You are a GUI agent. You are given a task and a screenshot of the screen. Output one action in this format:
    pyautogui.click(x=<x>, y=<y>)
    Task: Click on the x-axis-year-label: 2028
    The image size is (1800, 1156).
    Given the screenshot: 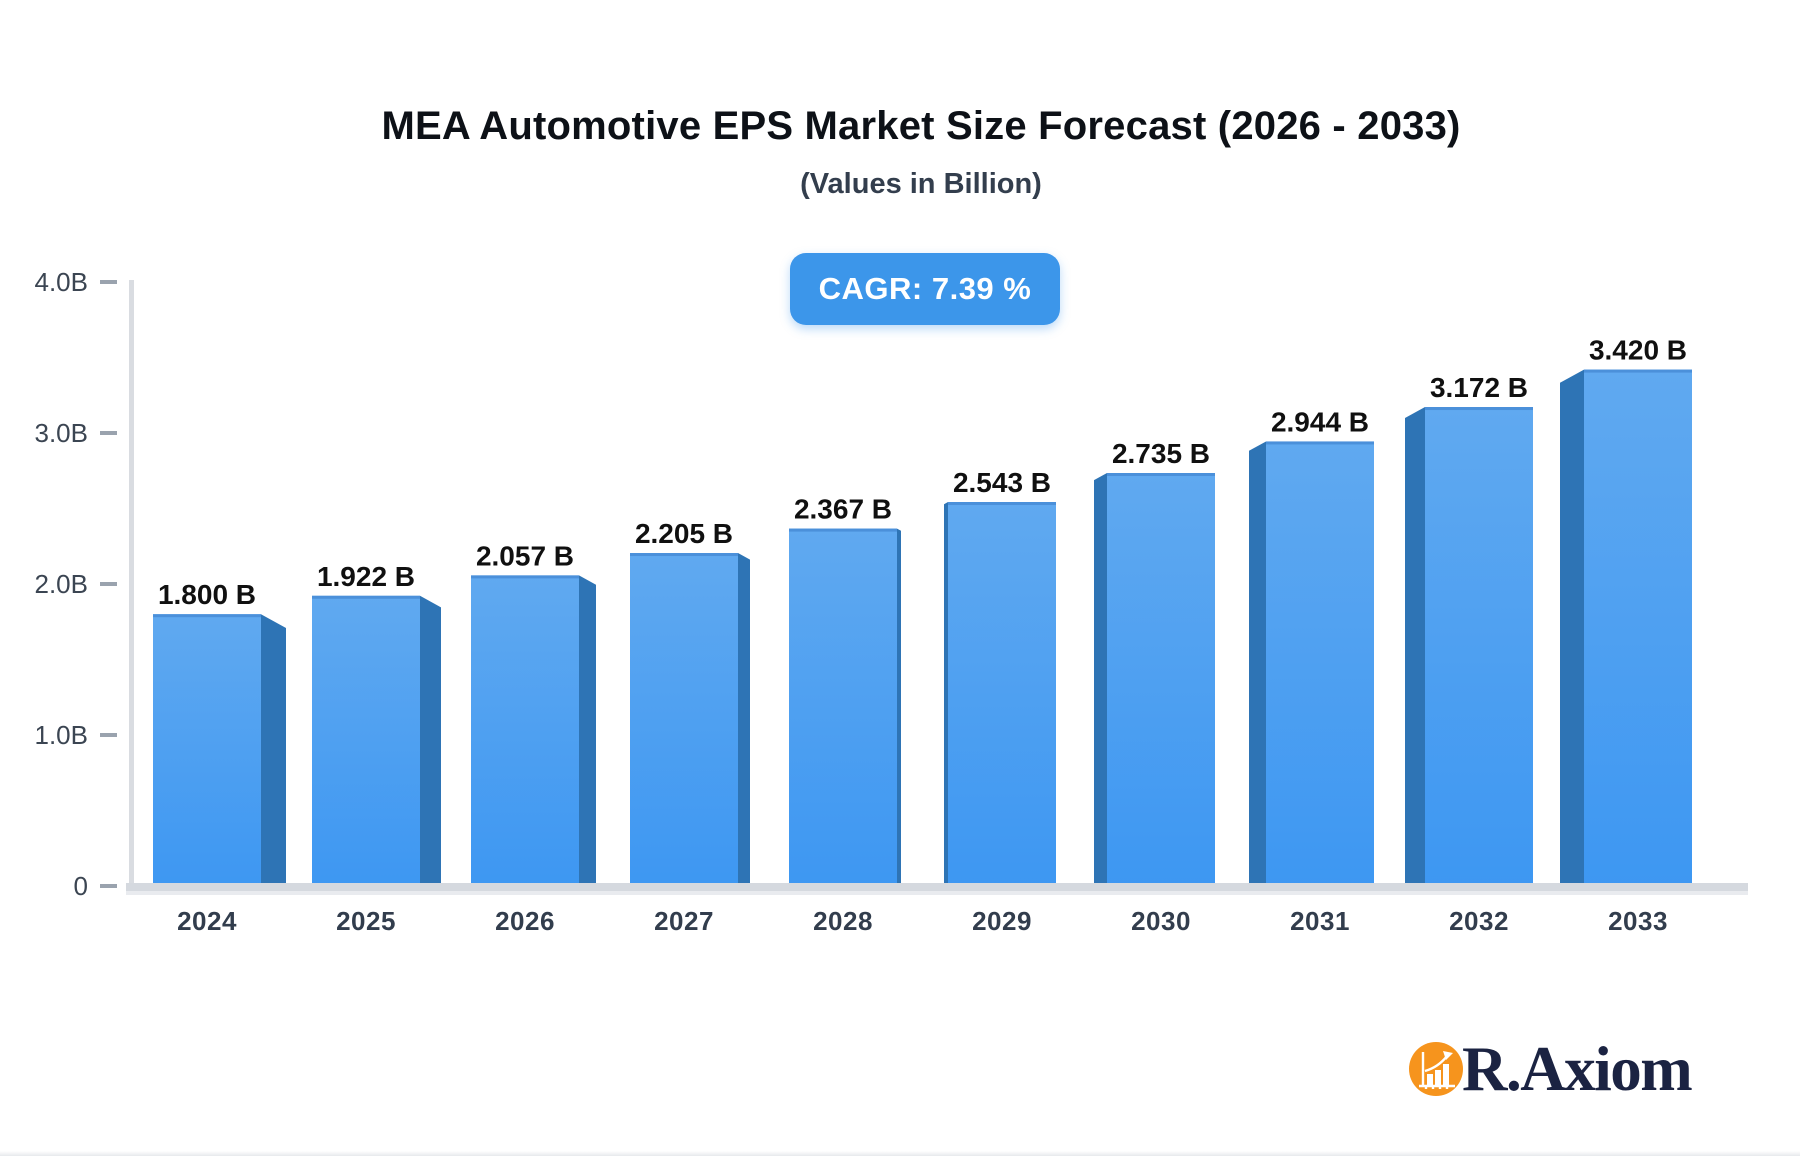 What is the action you would take?
    pyautogui.click(x=843, y=921)
    